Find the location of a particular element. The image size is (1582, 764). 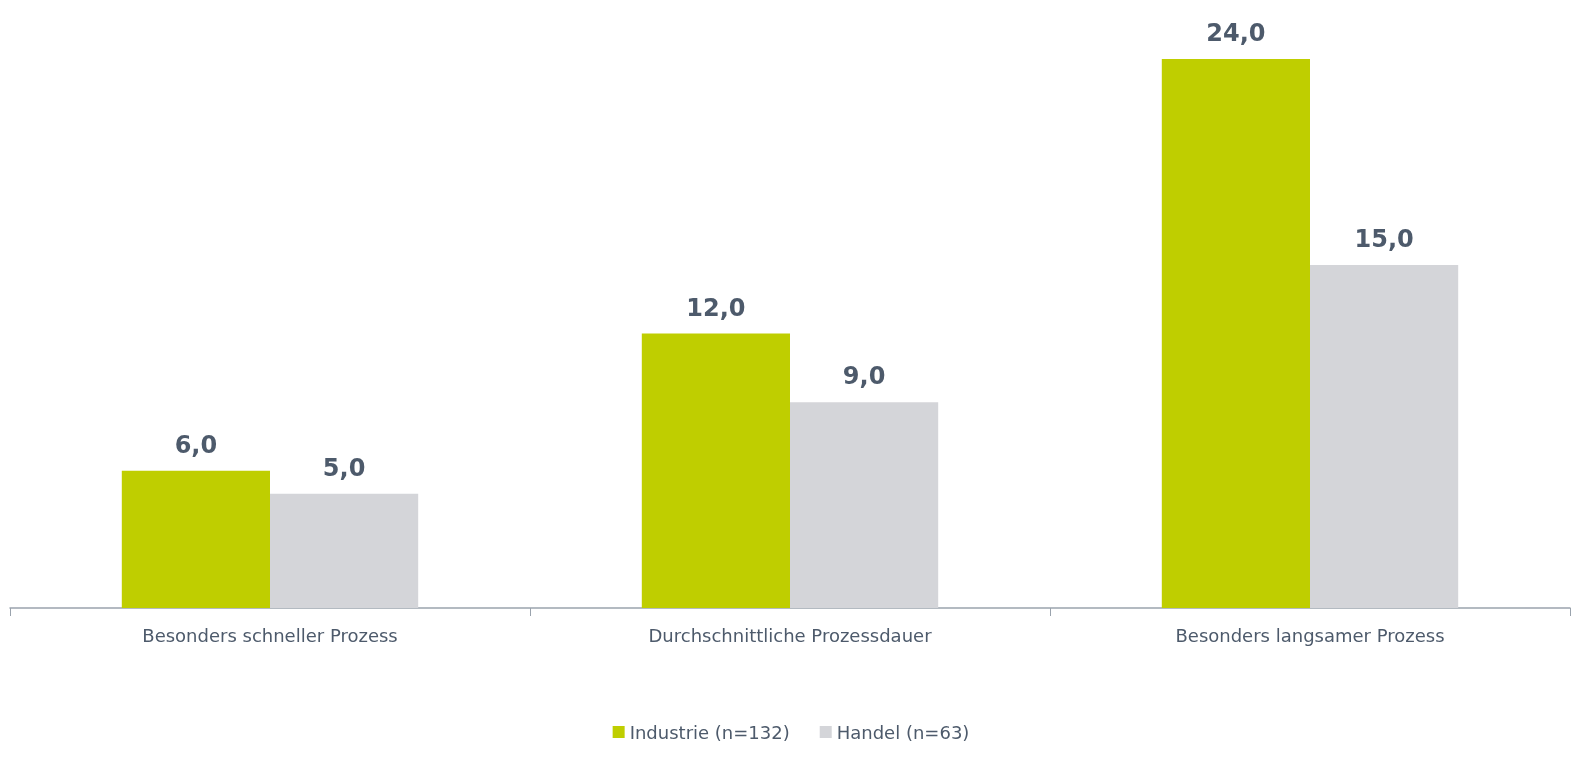

data-label: 15,0 is located at coordinates (1384, 238).